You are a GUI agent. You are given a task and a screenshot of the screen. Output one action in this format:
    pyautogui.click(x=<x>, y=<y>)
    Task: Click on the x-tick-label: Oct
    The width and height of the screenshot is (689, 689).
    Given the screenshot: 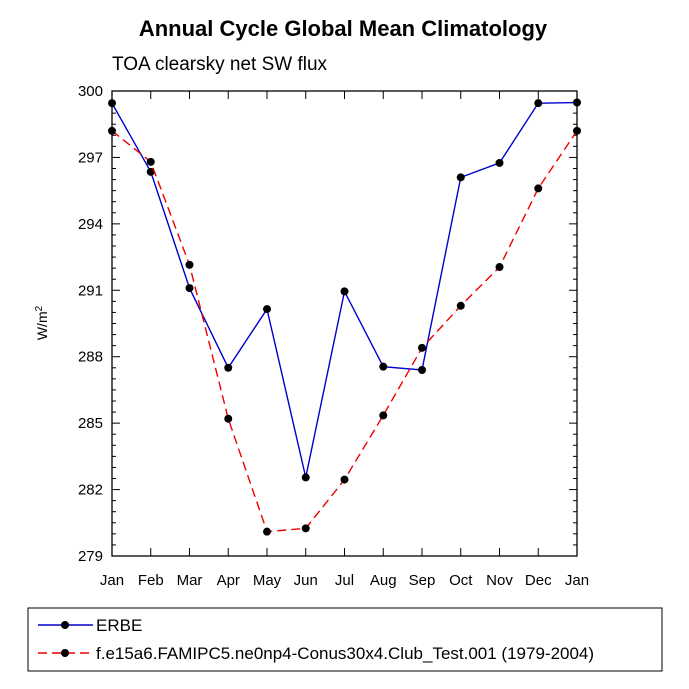 What is the action you would take?
    pyautogui.click(x=461, y=580)
    